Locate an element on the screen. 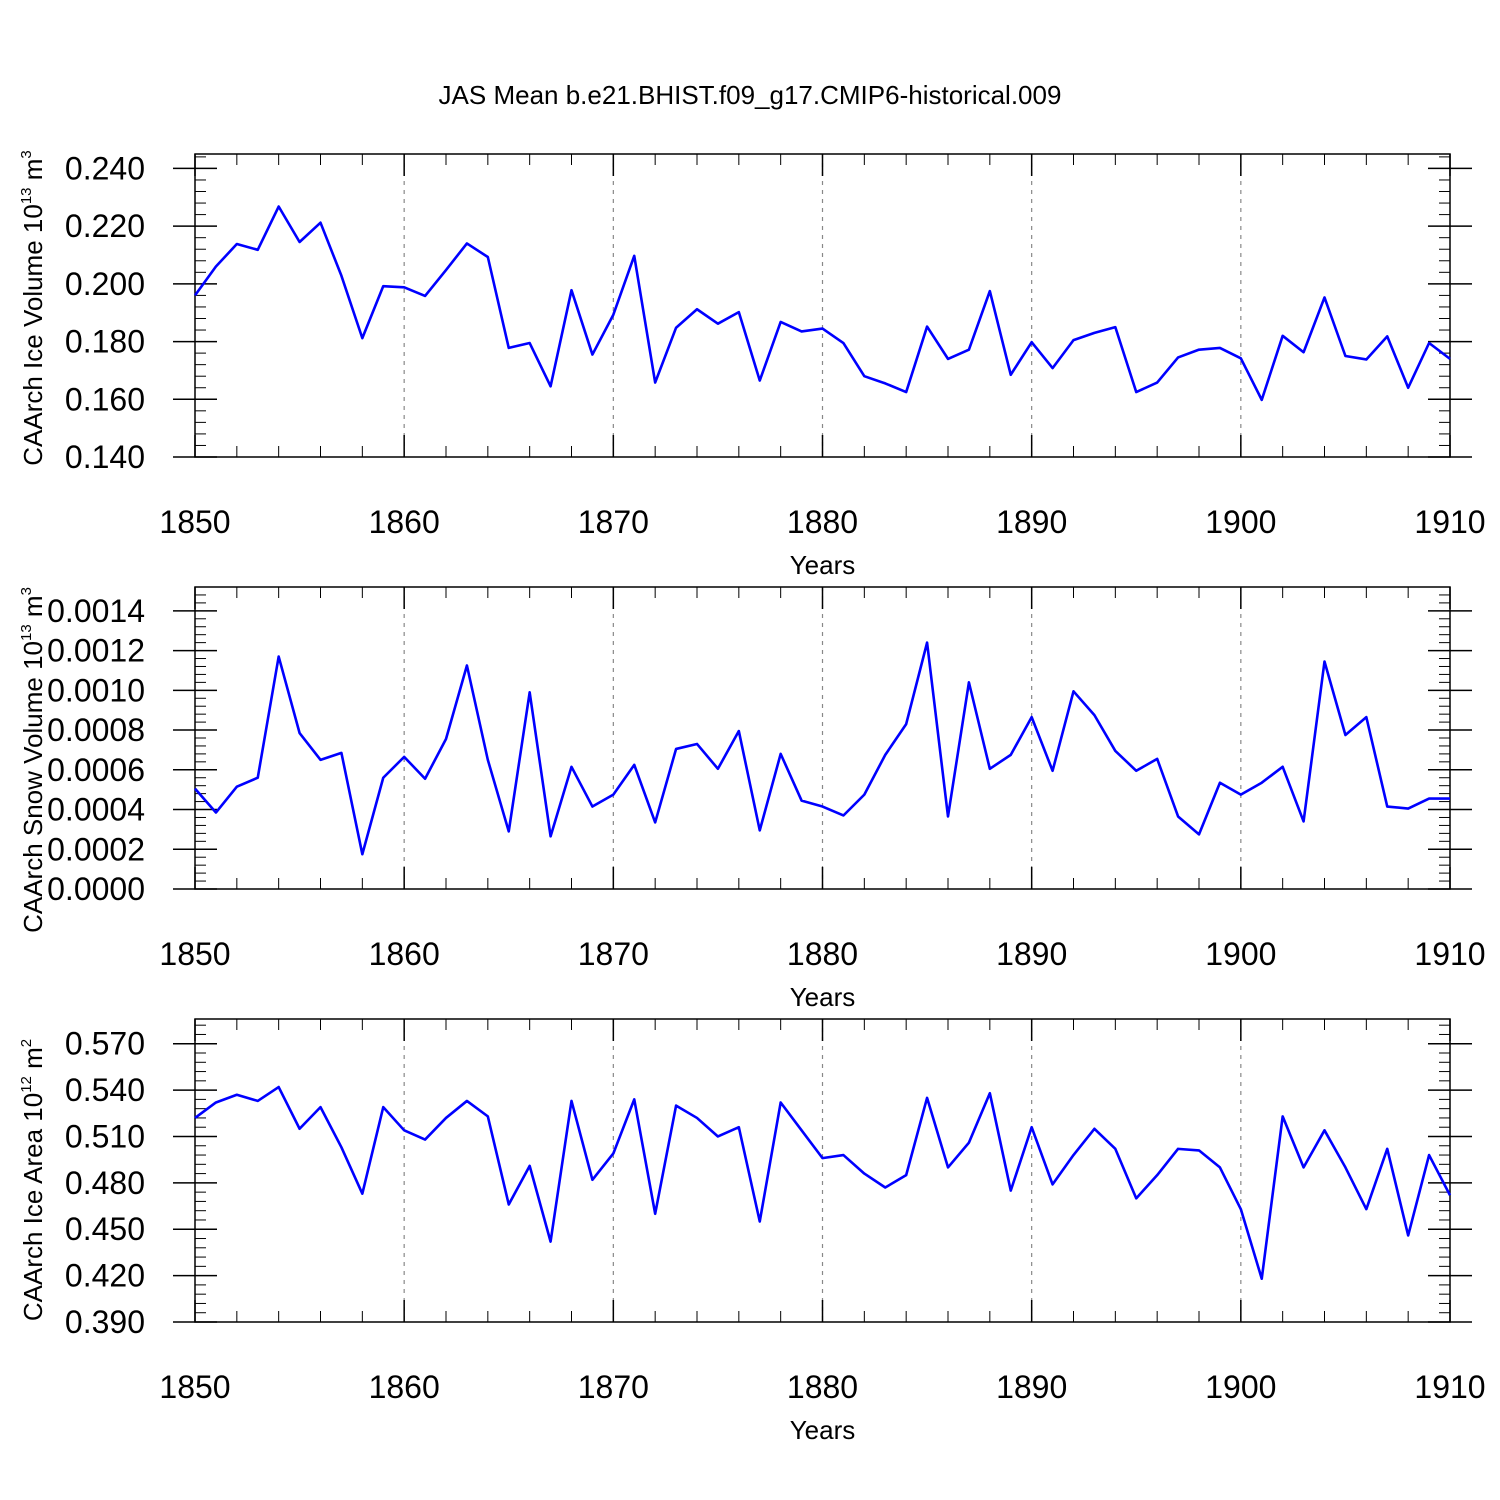 The width and height of the screenshot is (1500, 1500). y-tick-label: 0.0012 is located at coordinates (96, 651).